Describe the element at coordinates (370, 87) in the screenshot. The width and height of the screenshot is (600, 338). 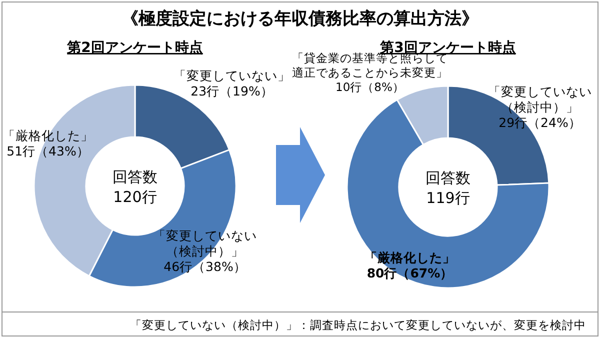
I see `data-label: 10行（8%）` at that location.